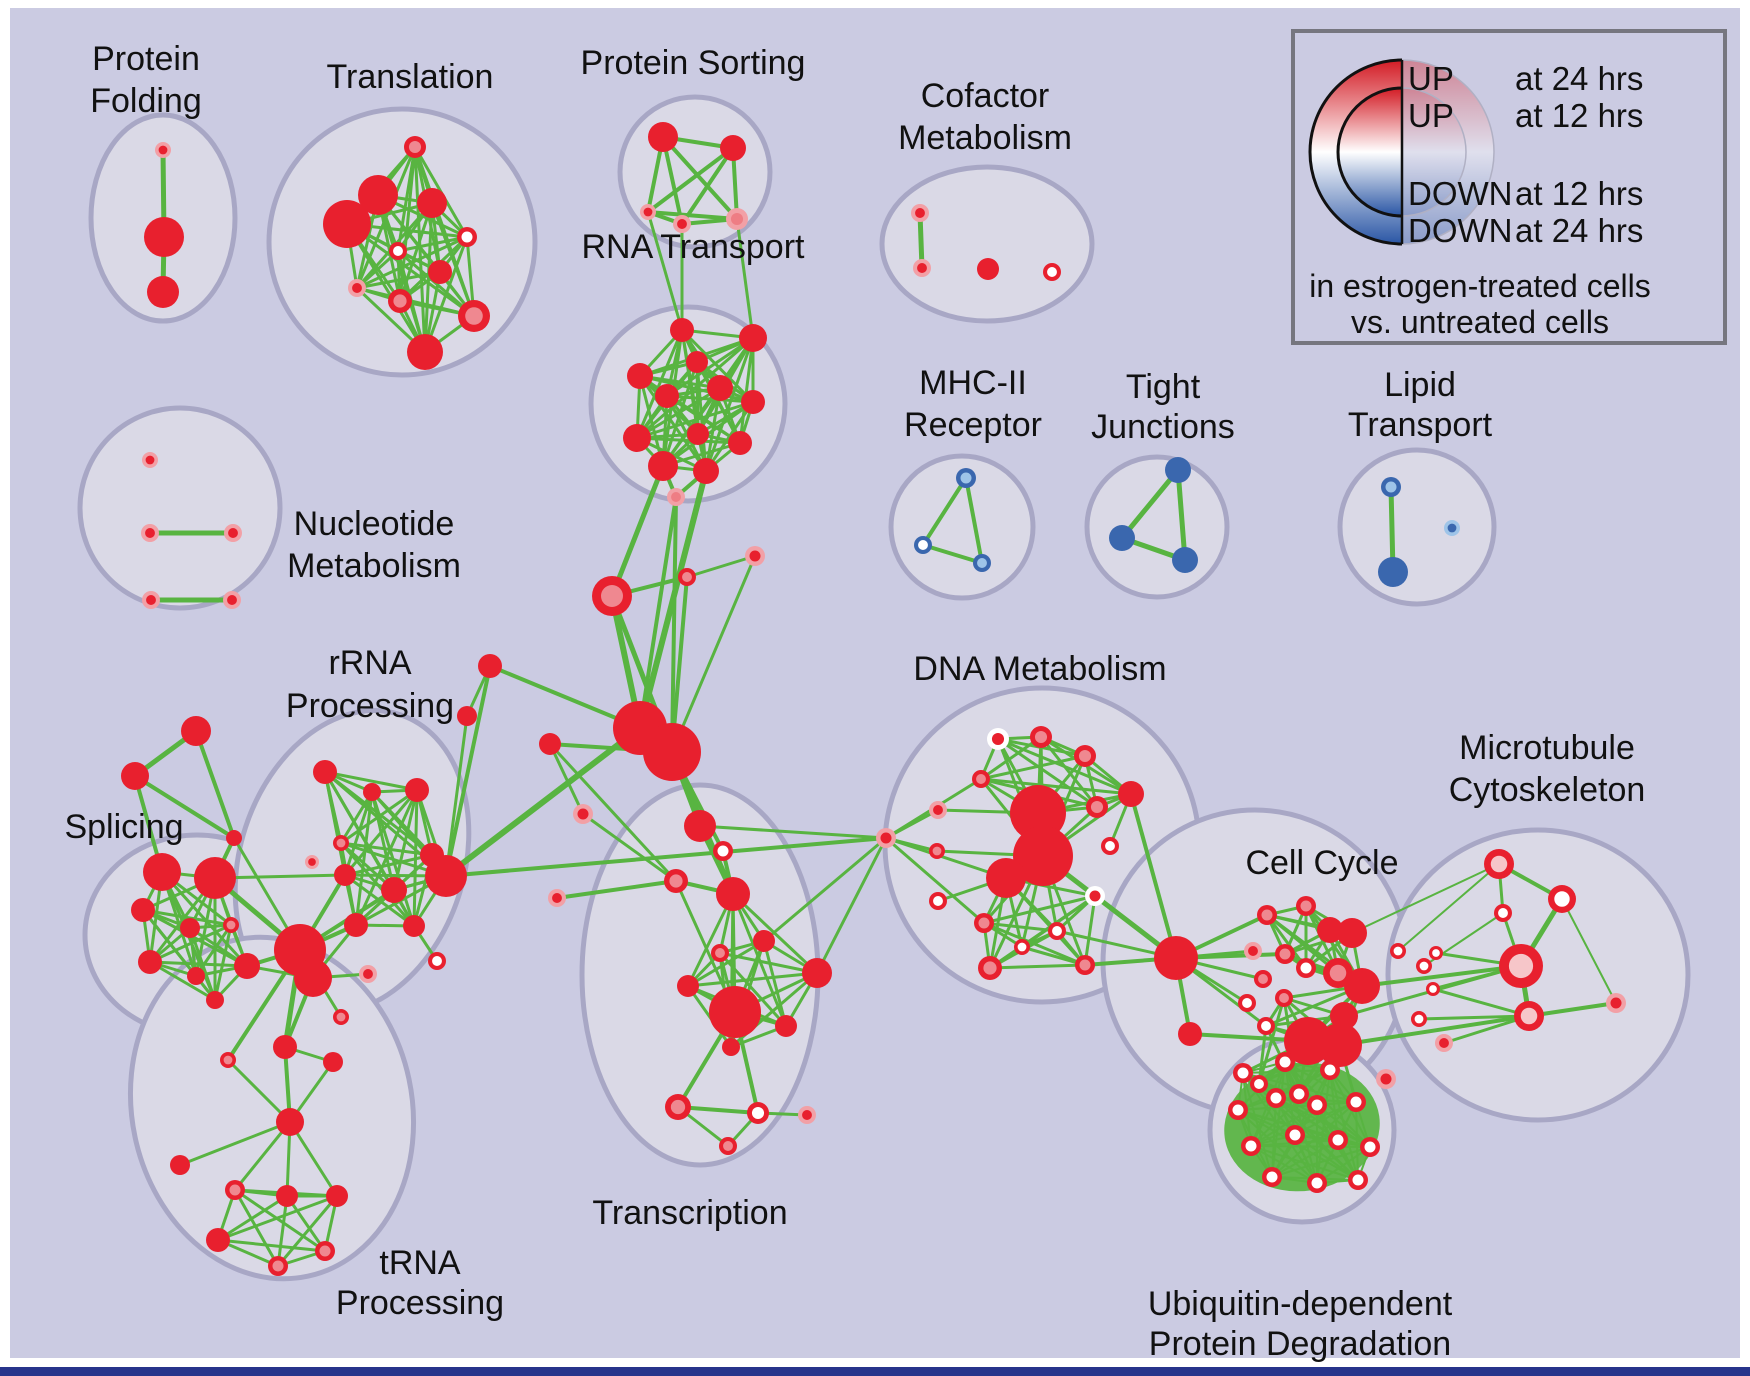 The image size is (1750, 1376). I want to click on label-microtubule-cytoskeleton: Microtubule, so click(1547, 748).